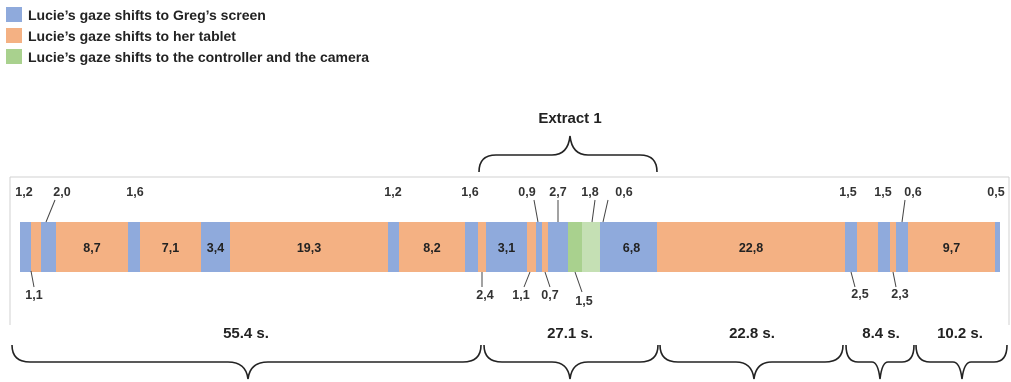  Describe the element at coordinates (575, 247) in the screenshot. I see `segment-controller` at that location.